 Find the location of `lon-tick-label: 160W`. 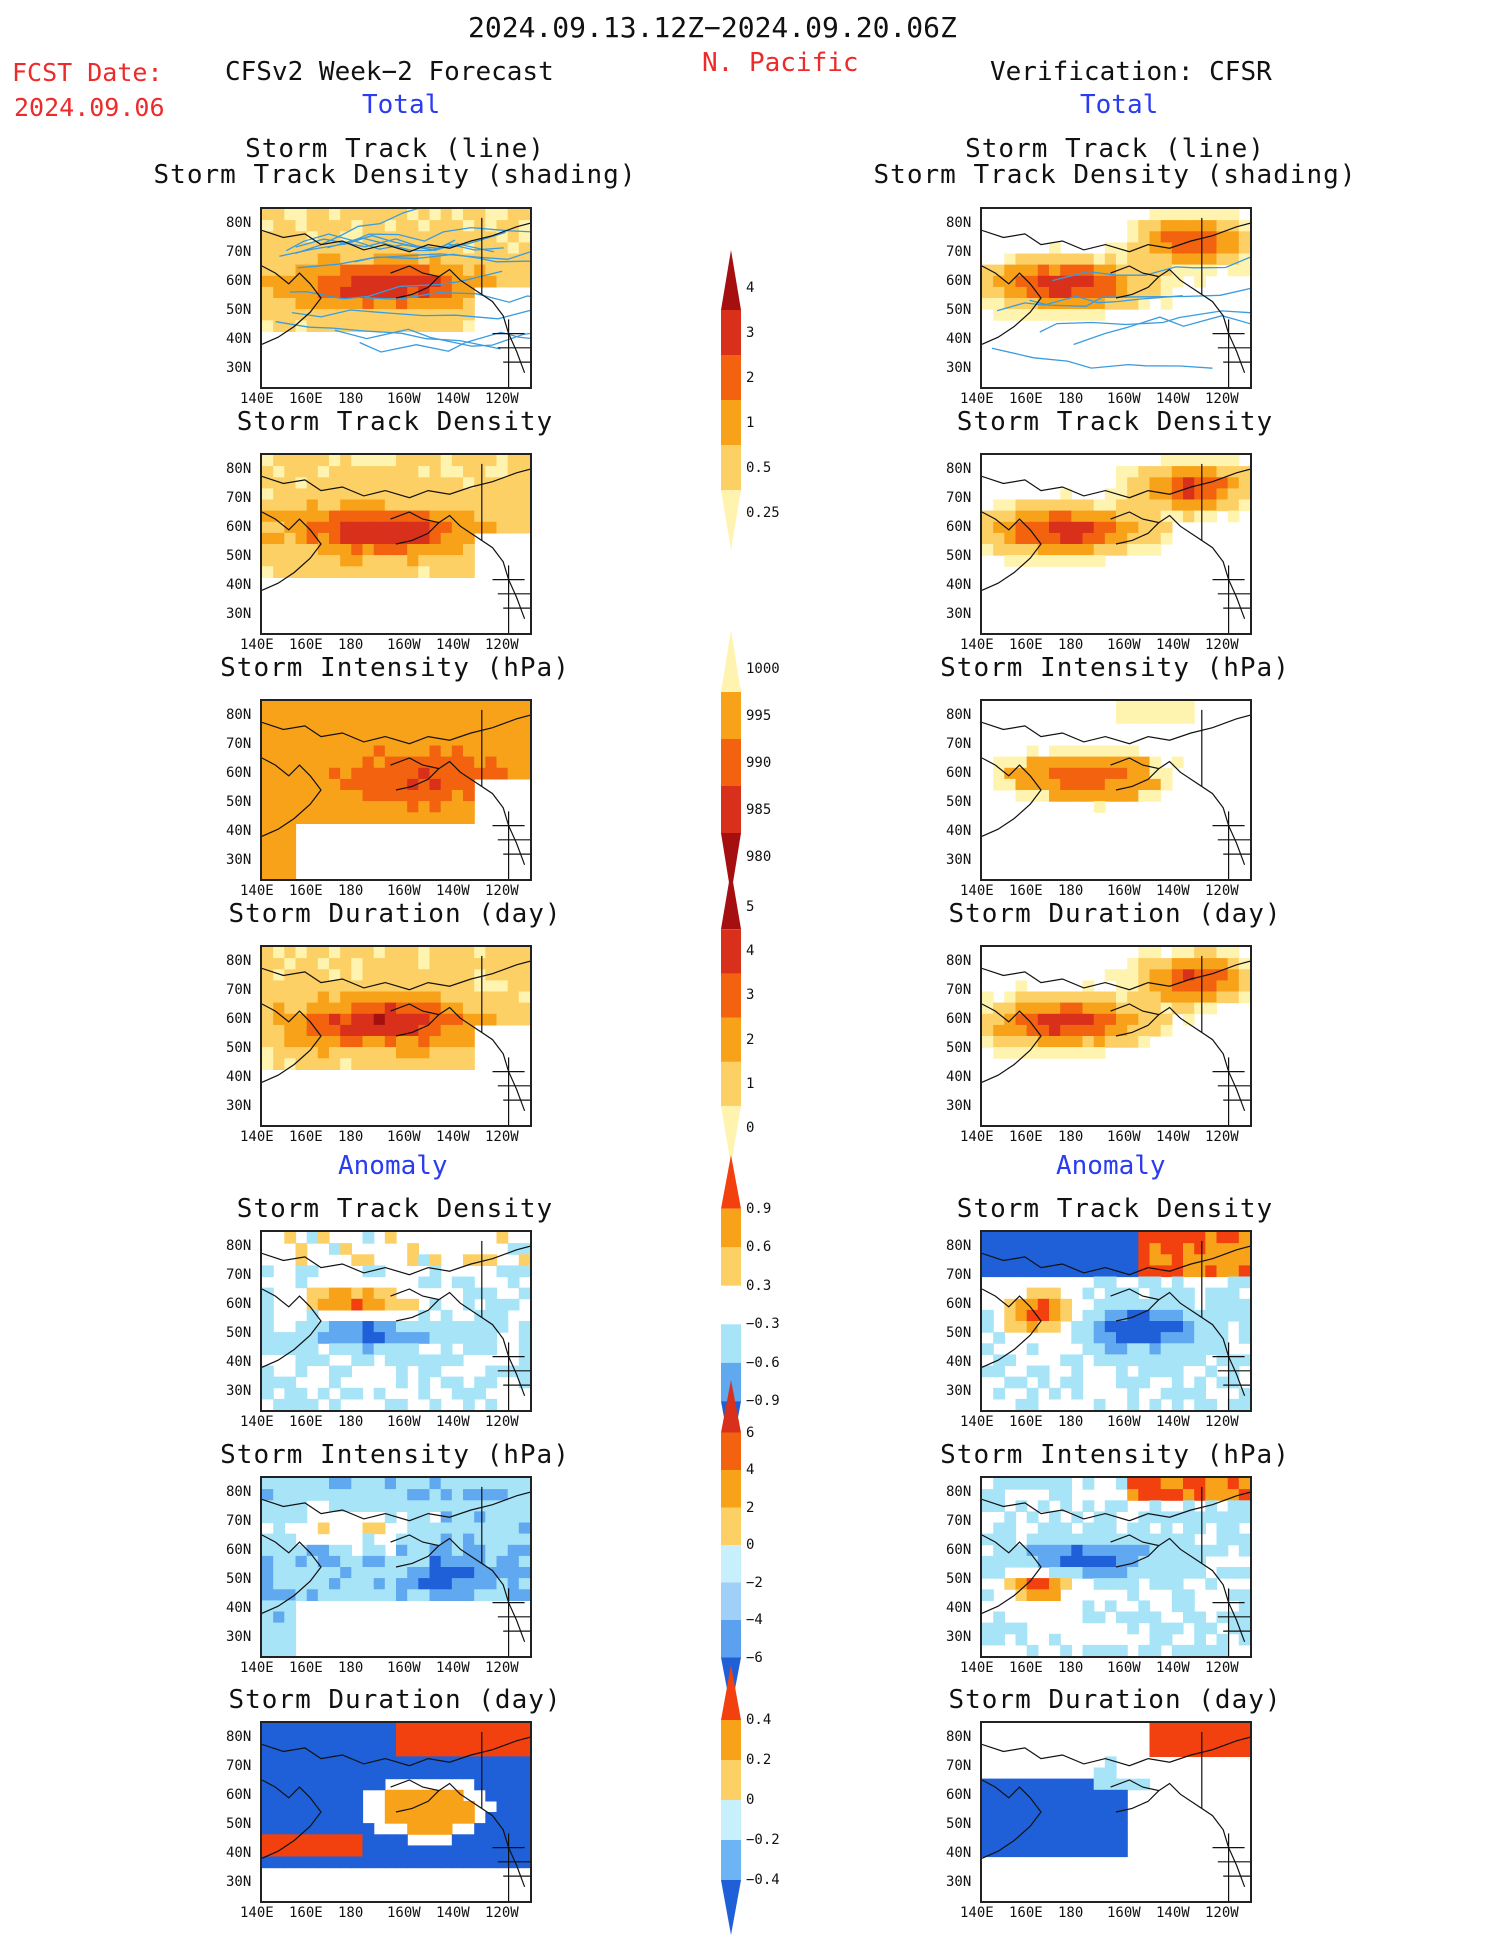

lon-tick-label: 160W is located at coordinates (1124, 1422).